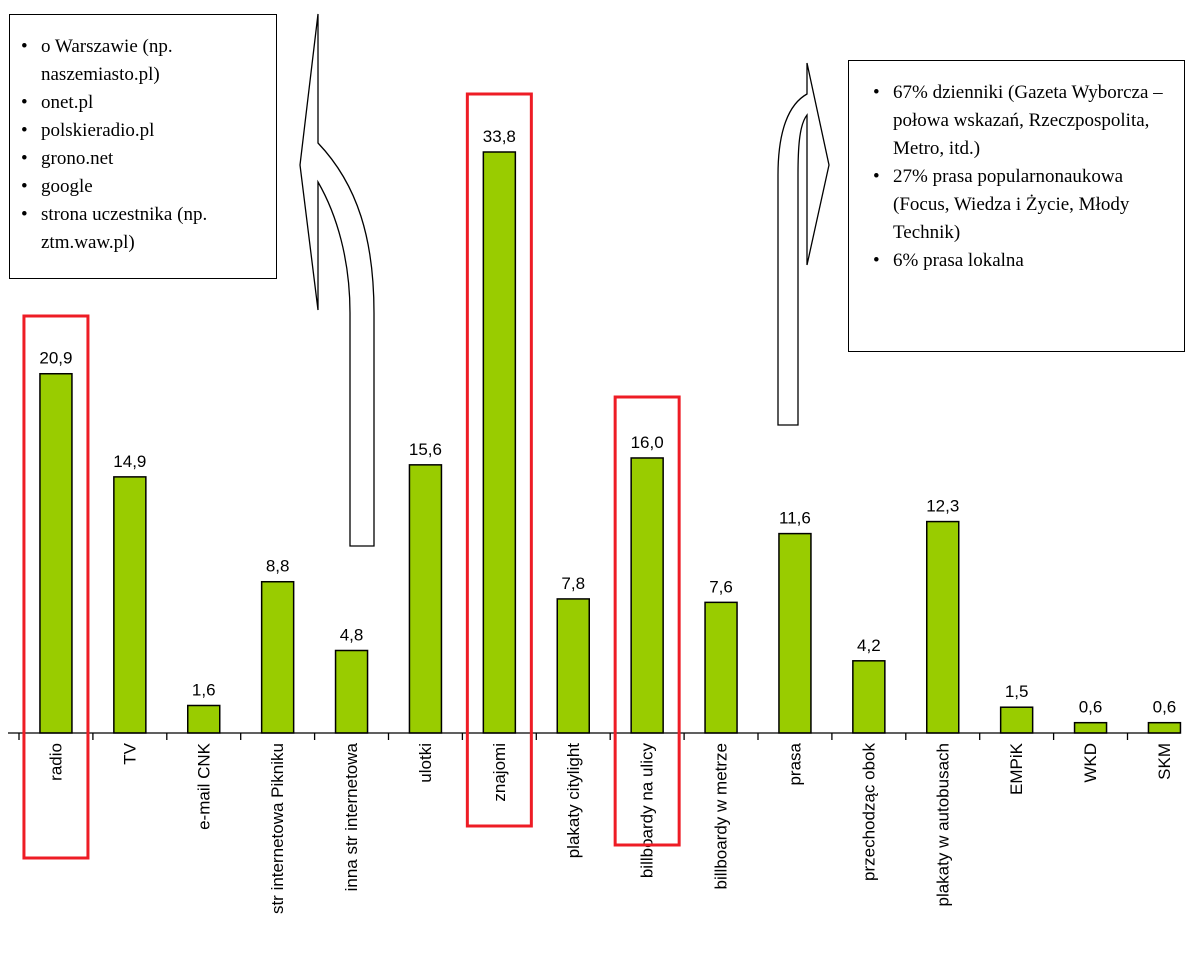 This screenshot has height=959, width=1195. Describe the element at coordinates (351, 816) in the screenshot. I see `x-tick-label-inna-str-internetowa: inna str internetowa` at that location.